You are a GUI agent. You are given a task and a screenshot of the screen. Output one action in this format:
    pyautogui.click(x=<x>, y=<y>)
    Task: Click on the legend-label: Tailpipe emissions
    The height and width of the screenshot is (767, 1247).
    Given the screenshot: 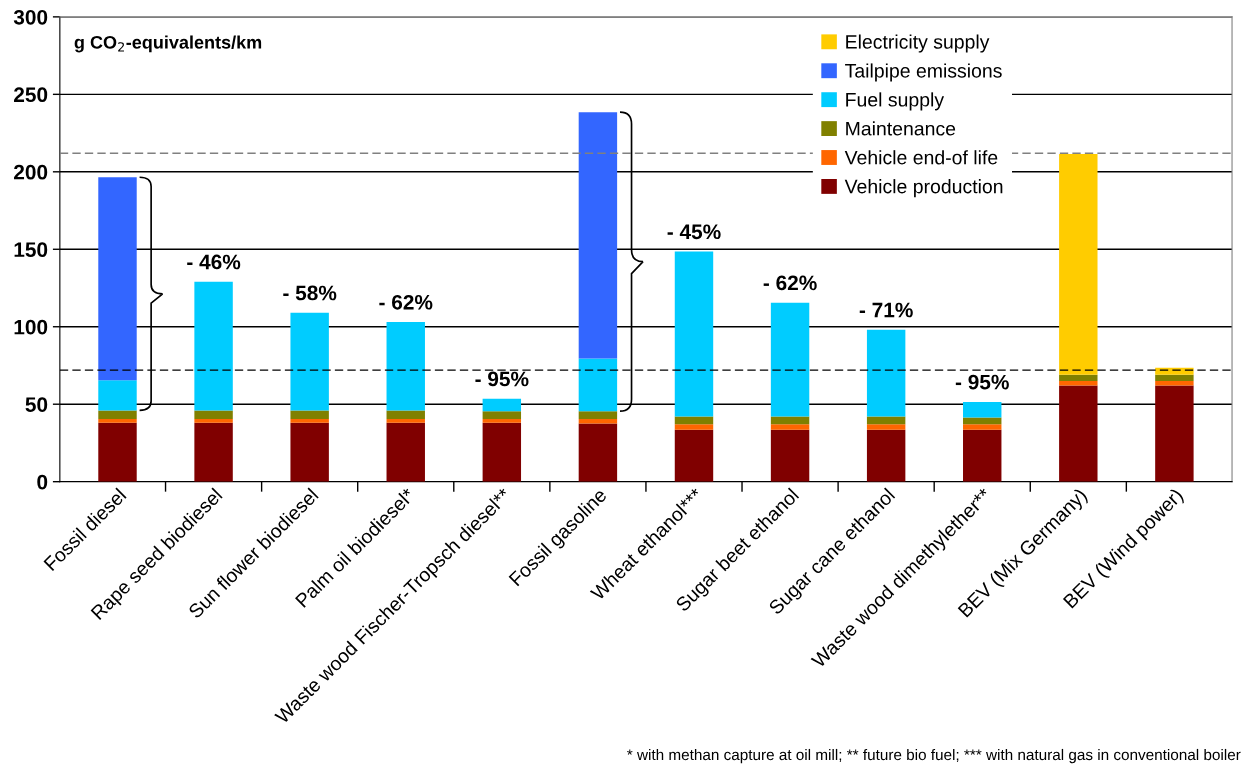 What is the action you would take?
    pyautogui.click(x=923, y=72)
    